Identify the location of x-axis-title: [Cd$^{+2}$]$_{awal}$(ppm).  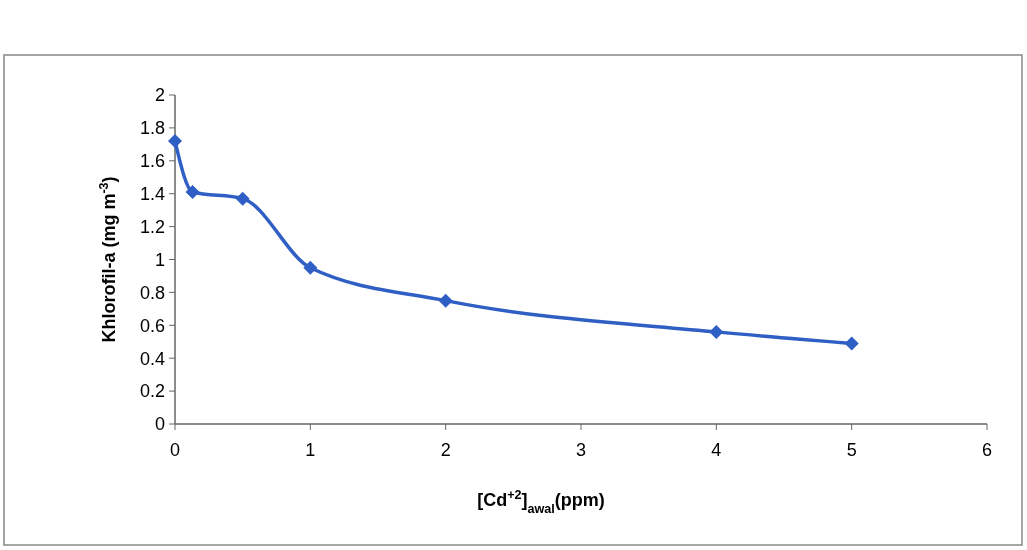
(541, 502).